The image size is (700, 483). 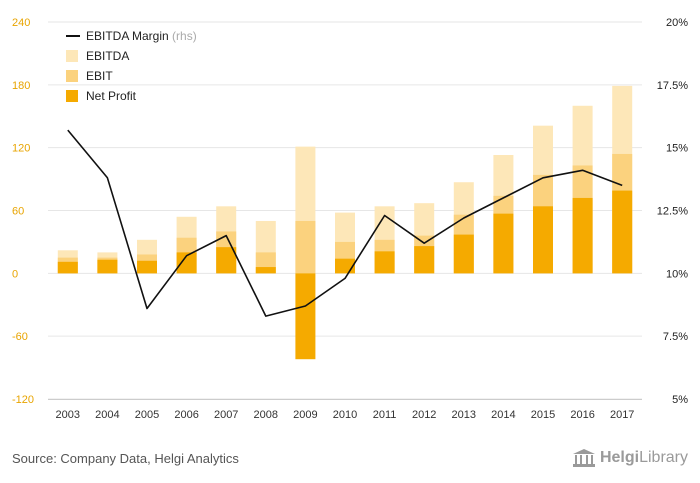 I want to click on x-tick-label: 2010, so click(x=345, y=415).